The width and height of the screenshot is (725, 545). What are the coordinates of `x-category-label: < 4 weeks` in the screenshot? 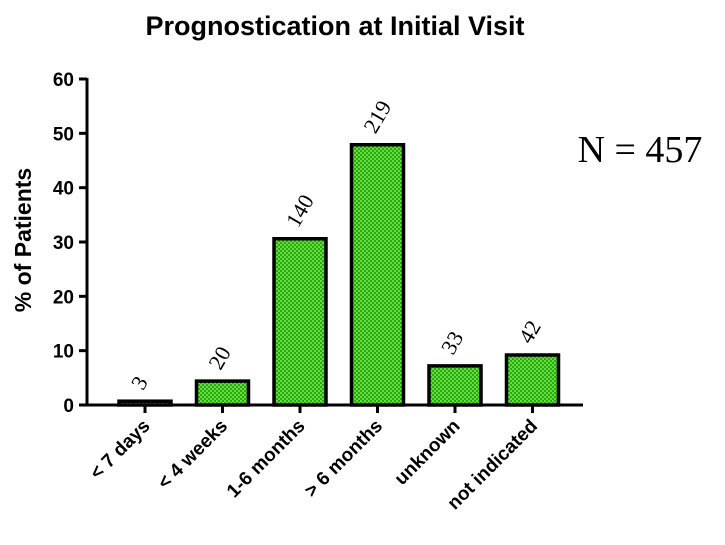 It's located at (193, 455).